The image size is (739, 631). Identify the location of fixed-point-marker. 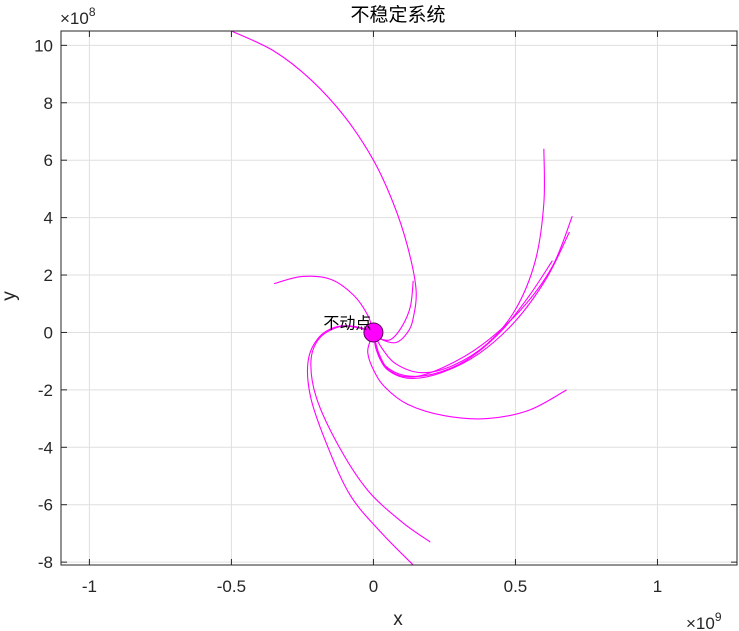
(373, 332).